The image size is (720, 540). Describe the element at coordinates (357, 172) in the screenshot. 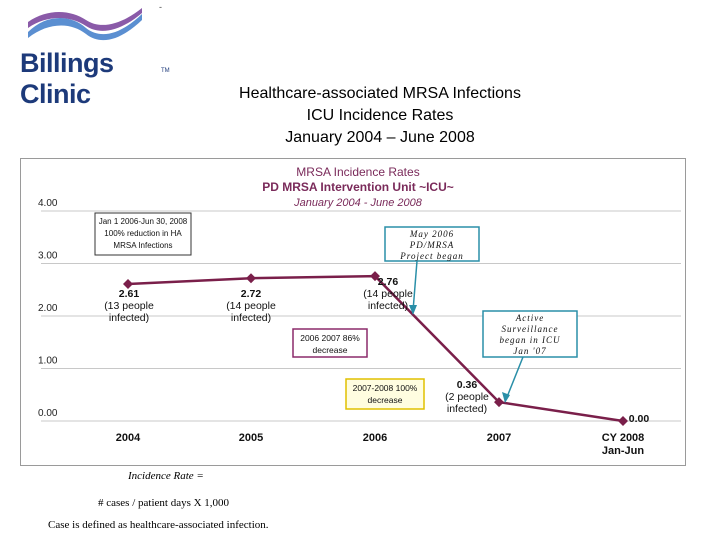

I see `chart-title: MRSA Incidence Rates` at that location.